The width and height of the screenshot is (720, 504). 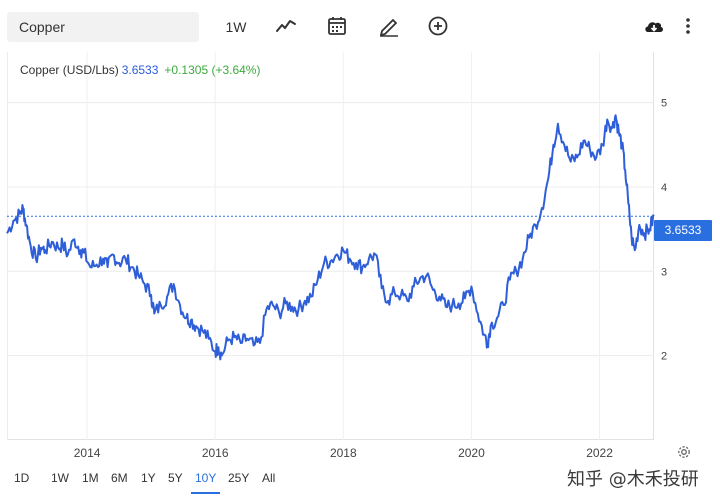 I want to click on line-chart-icon, so click(x=286, y=26).